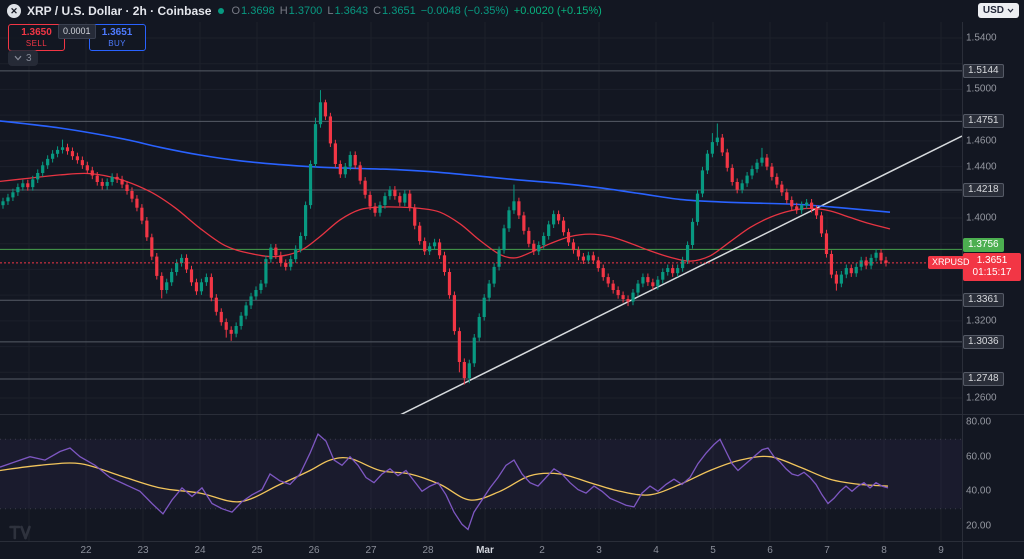 This screenshot has width=1024, height=559. I want to click on rsi-ma-line, so click(444, 479).